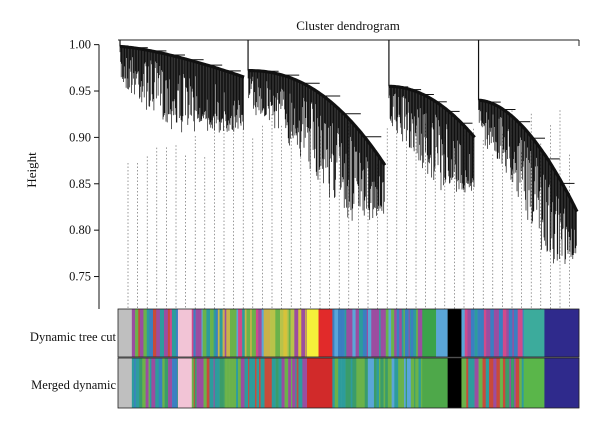 The image size is (600, 429). Describe the element at coordinates (31, 170) in the screenshot. I see `y-axis-label: Height` at that location.